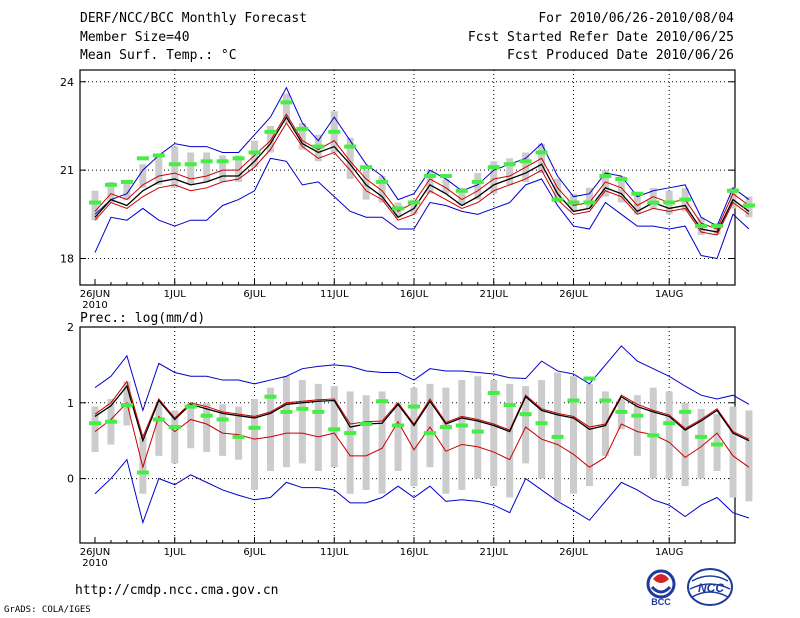  Describe the element at coordinates (143, 318) in the screenshot. I see `precip-panel-title: Prec.: log(mm/d)` at that location.